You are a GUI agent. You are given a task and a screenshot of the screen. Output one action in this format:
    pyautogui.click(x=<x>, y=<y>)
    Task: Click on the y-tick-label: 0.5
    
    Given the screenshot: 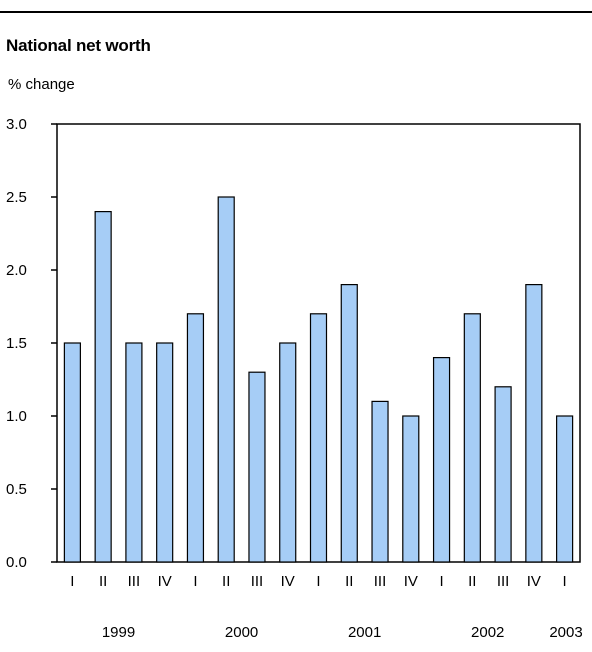 What is the action you would take?
    pyautogui.click(x=16, y=489)
    